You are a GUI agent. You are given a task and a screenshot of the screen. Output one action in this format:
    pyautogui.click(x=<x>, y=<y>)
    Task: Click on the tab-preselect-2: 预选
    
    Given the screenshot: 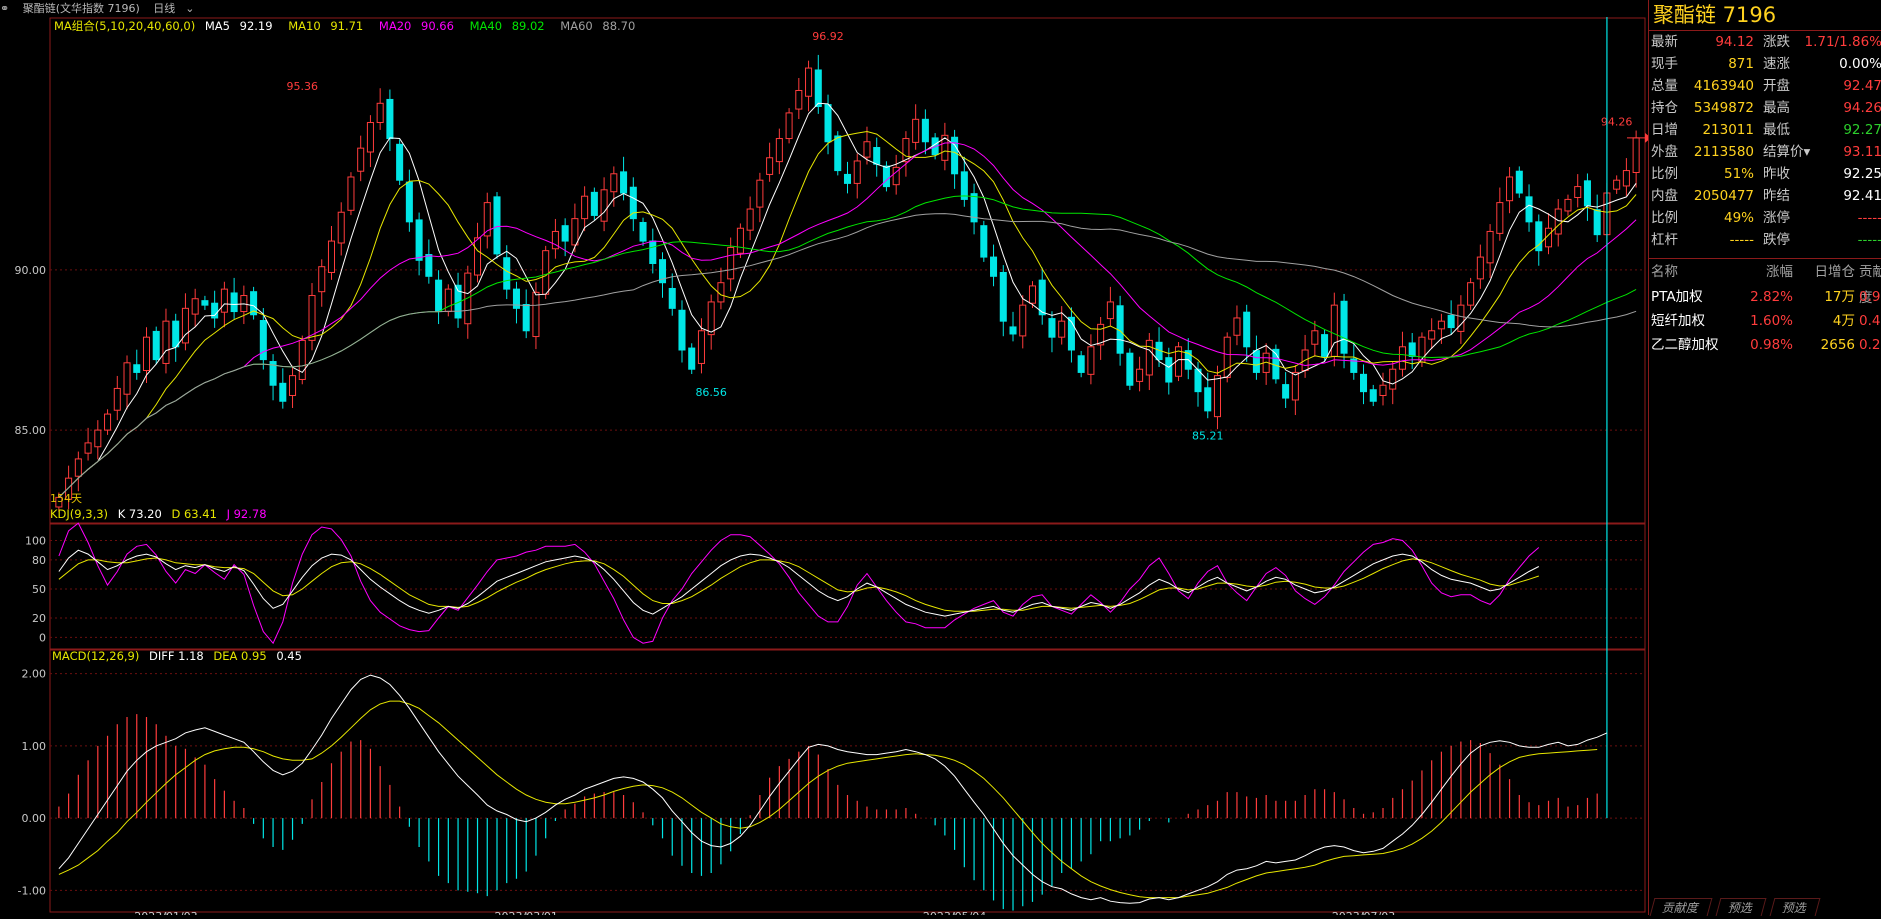 What is the action you would take?
    pyautogui.click(x=1794, y=907)
    